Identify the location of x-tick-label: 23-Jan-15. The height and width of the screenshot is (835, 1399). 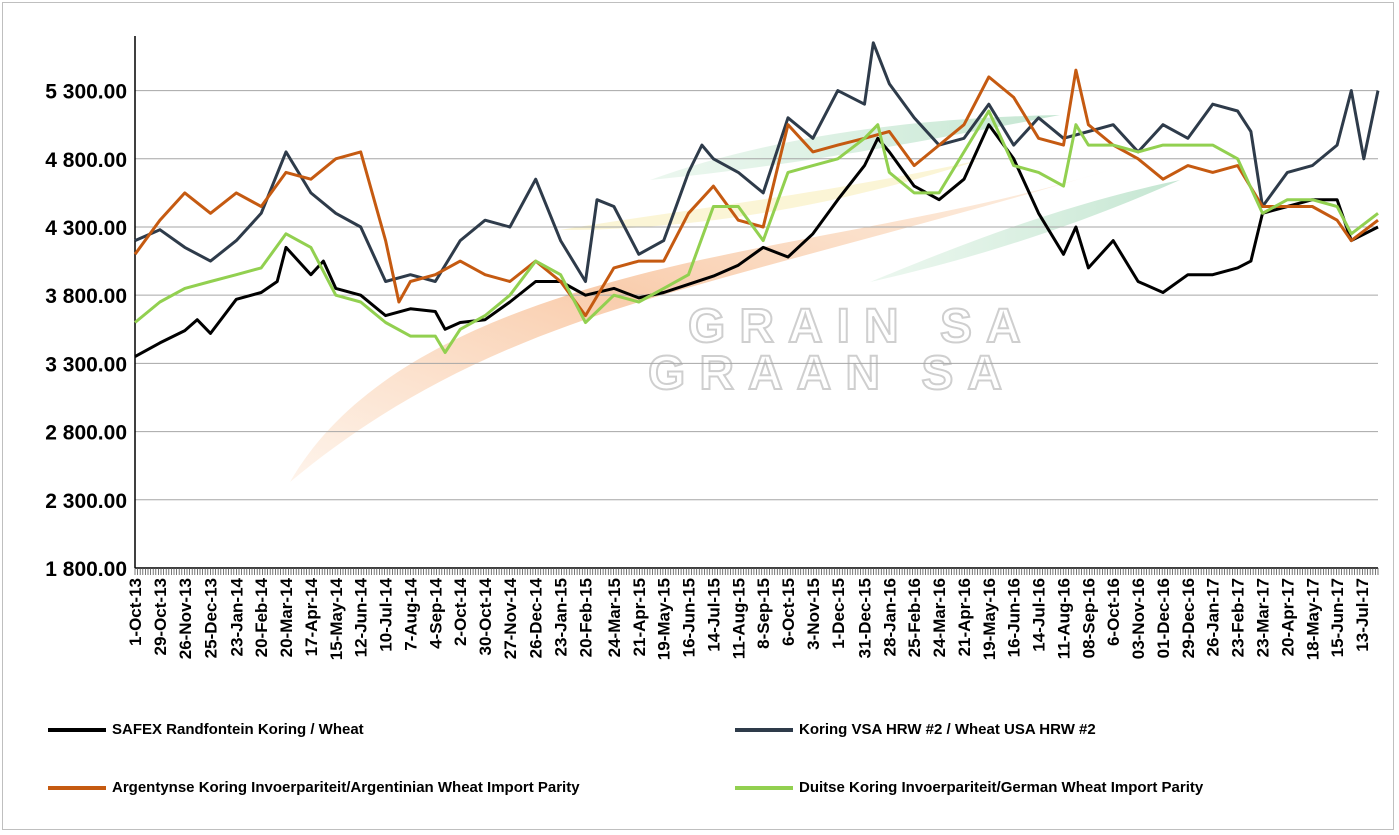
(561, 617).